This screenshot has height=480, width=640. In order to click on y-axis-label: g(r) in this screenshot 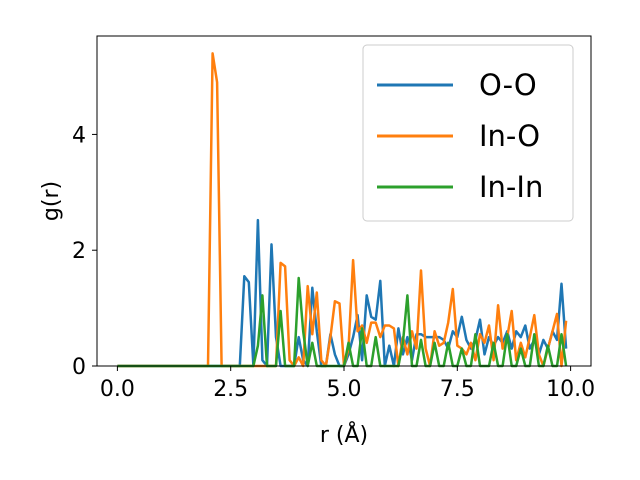, I will do `click(51, 201)`.